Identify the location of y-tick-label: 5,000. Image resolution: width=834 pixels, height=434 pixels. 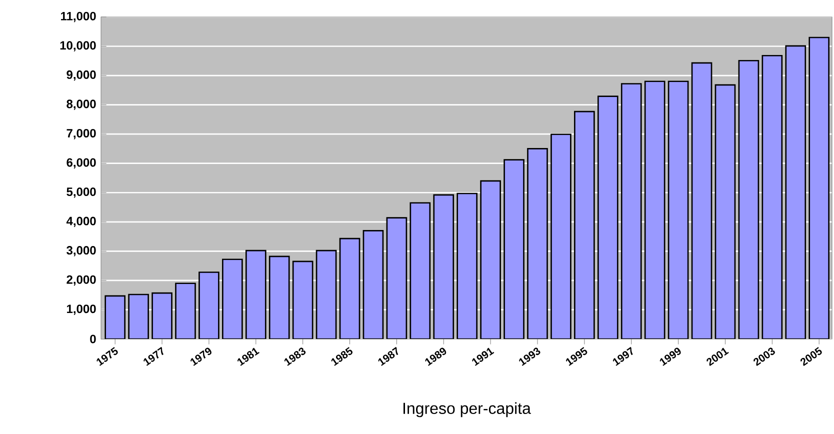
(81, 193).